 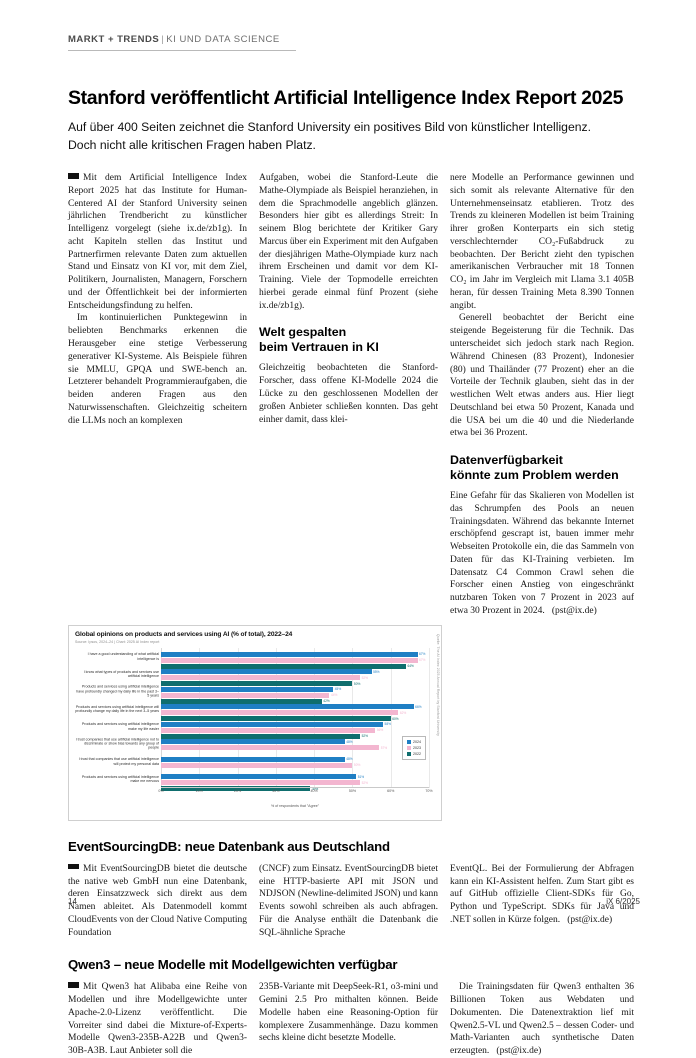 What do you see at coordinates (326, 701) in the screenshot?
I see `chart-bar-value: 42%` at bounding box center [326, 701].